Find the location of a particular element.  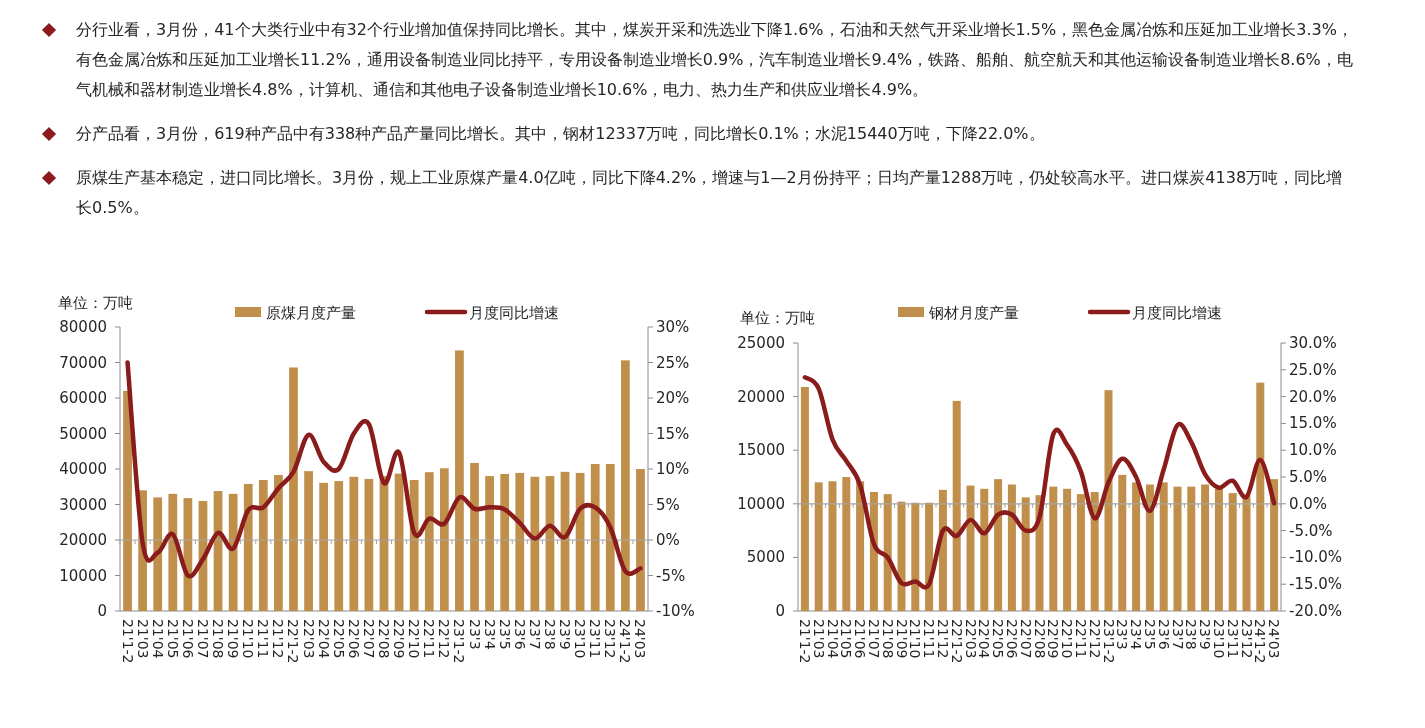

x-tick-label: 23'8 is located at coordinates (549, 634).